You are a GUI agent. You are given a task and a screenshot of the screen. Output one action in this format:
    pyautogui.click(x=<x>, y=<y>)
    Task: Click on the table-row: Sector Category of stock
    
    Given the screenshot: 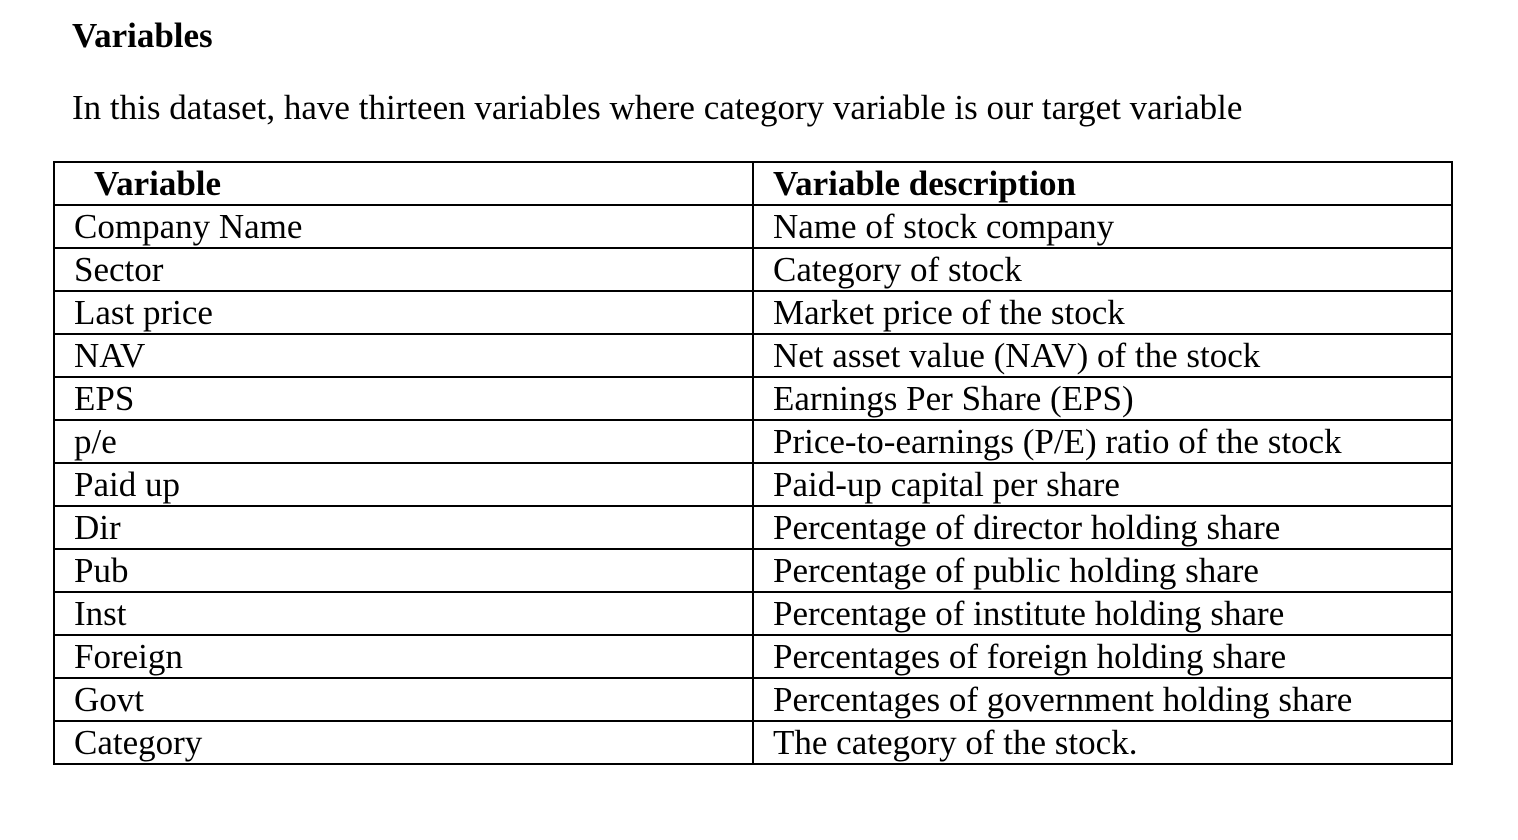 What is the action you would take?
    pyautogui.click(x=753, y=269)
    